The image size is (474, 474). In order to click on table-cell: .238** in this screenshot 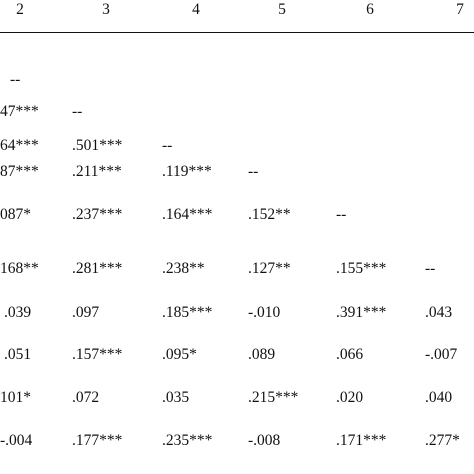, I will do `click(183, 268)`.